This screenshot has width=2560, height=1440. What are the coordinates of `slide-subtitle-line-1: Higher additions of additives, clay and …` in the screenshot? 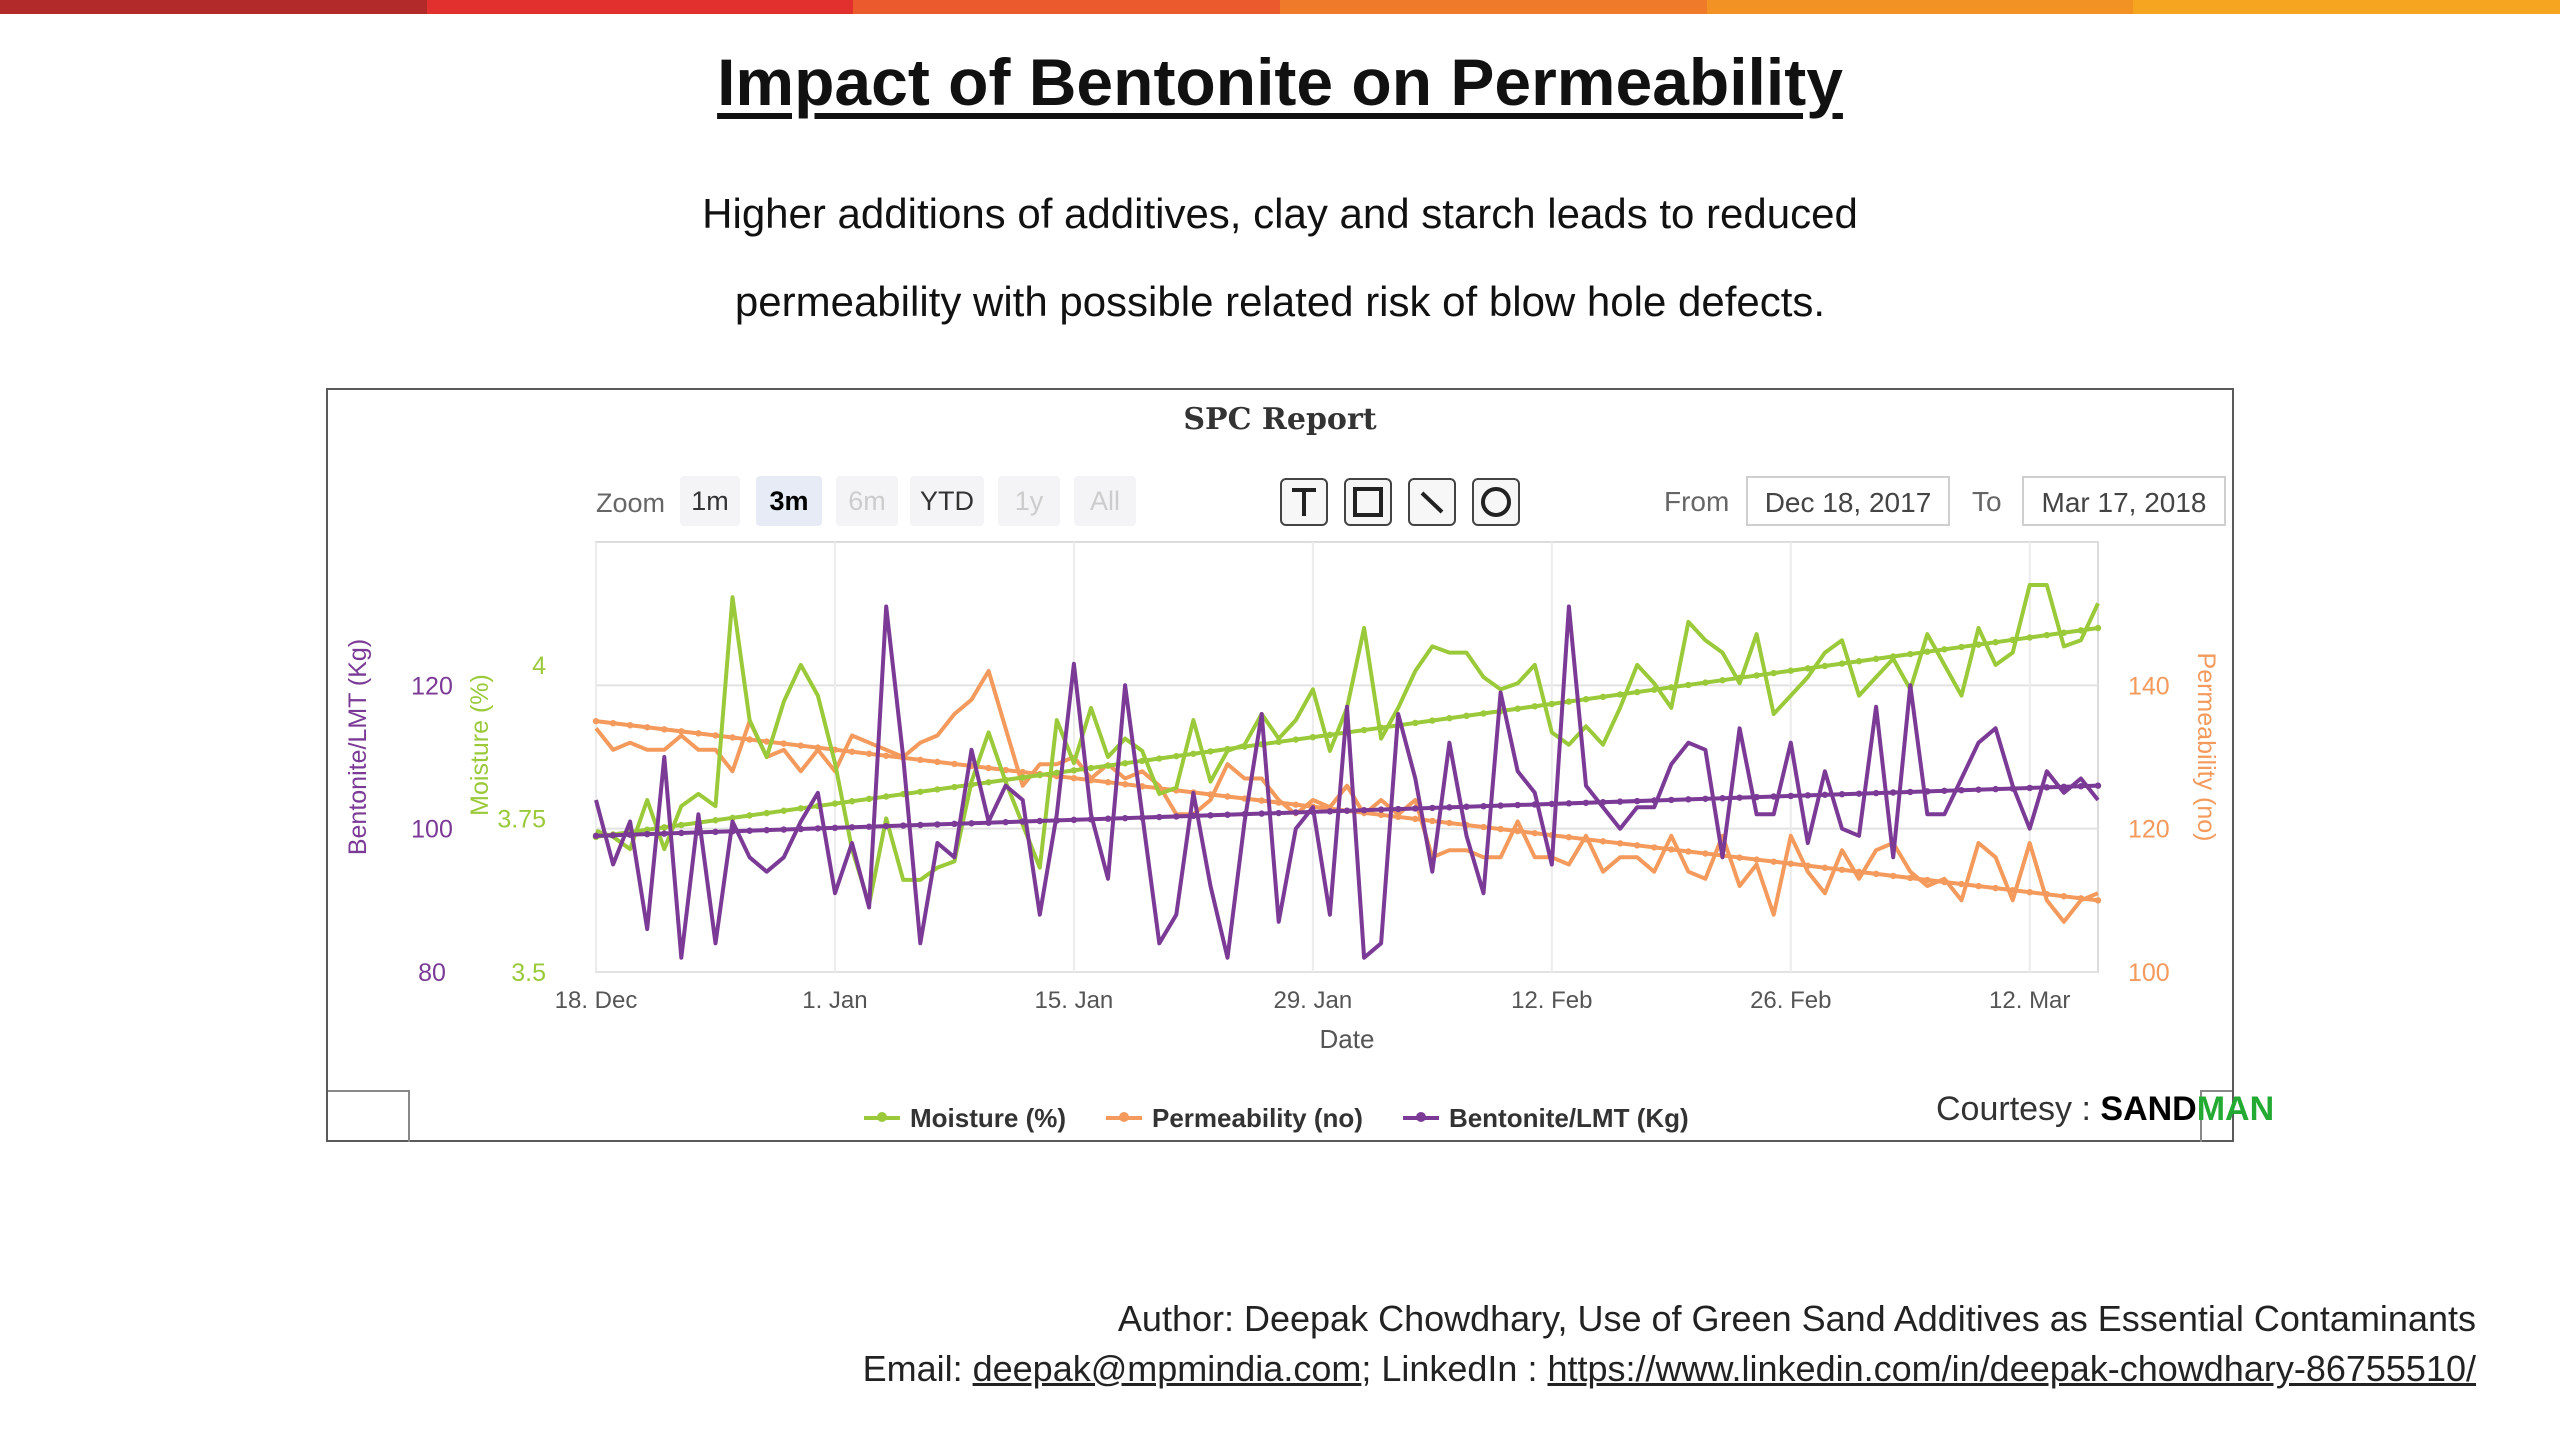 It's located at (1280, 213).